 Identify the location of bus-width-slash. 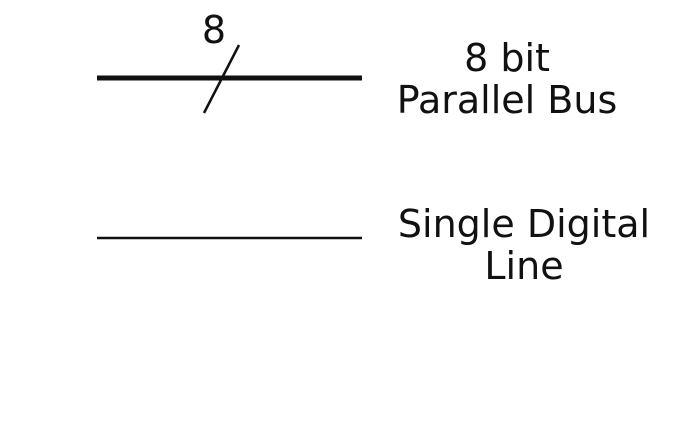
(221, 79).